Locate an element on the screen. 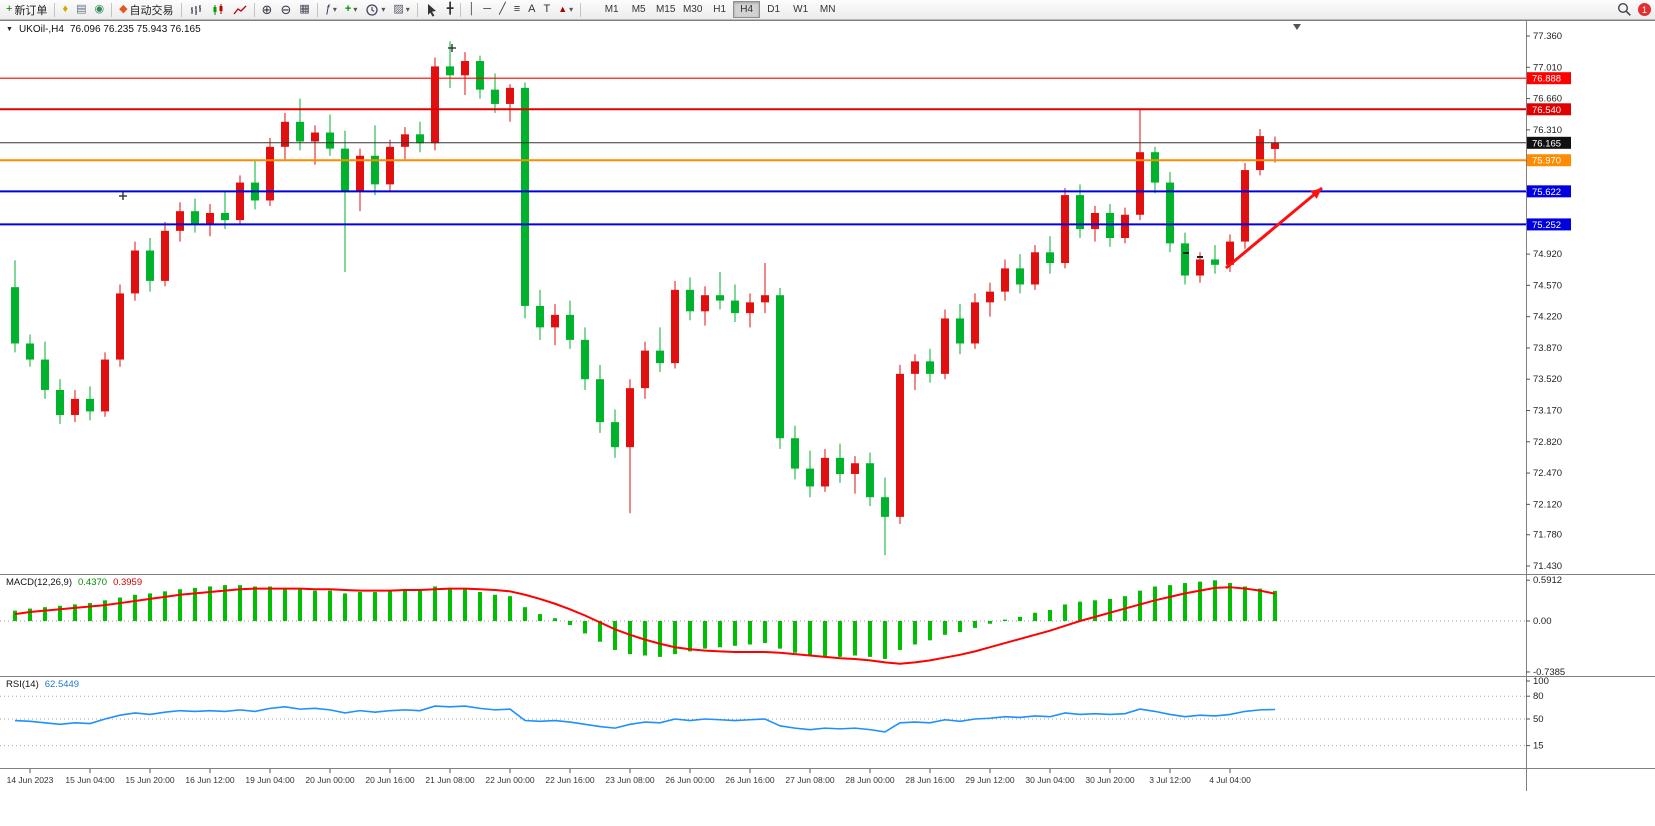 The height and width of the screenshot is (826, 1655). candlestick-chart-button is located at coordinates (218, 9).